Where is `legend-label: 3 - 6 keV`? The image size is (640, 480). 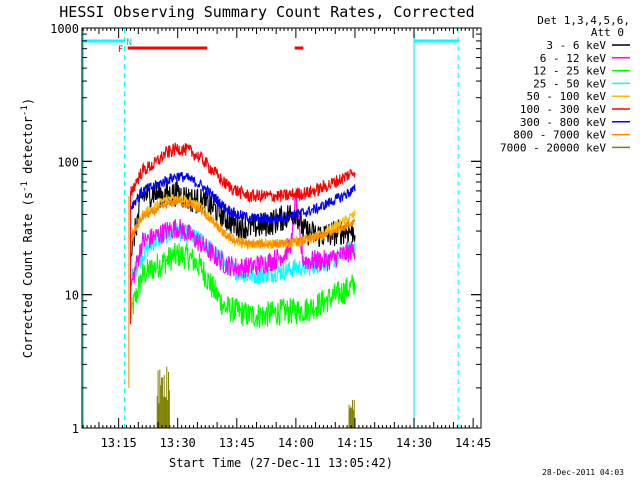
legend-label: 3 - 6 keV is located at coordinates (576, 45).